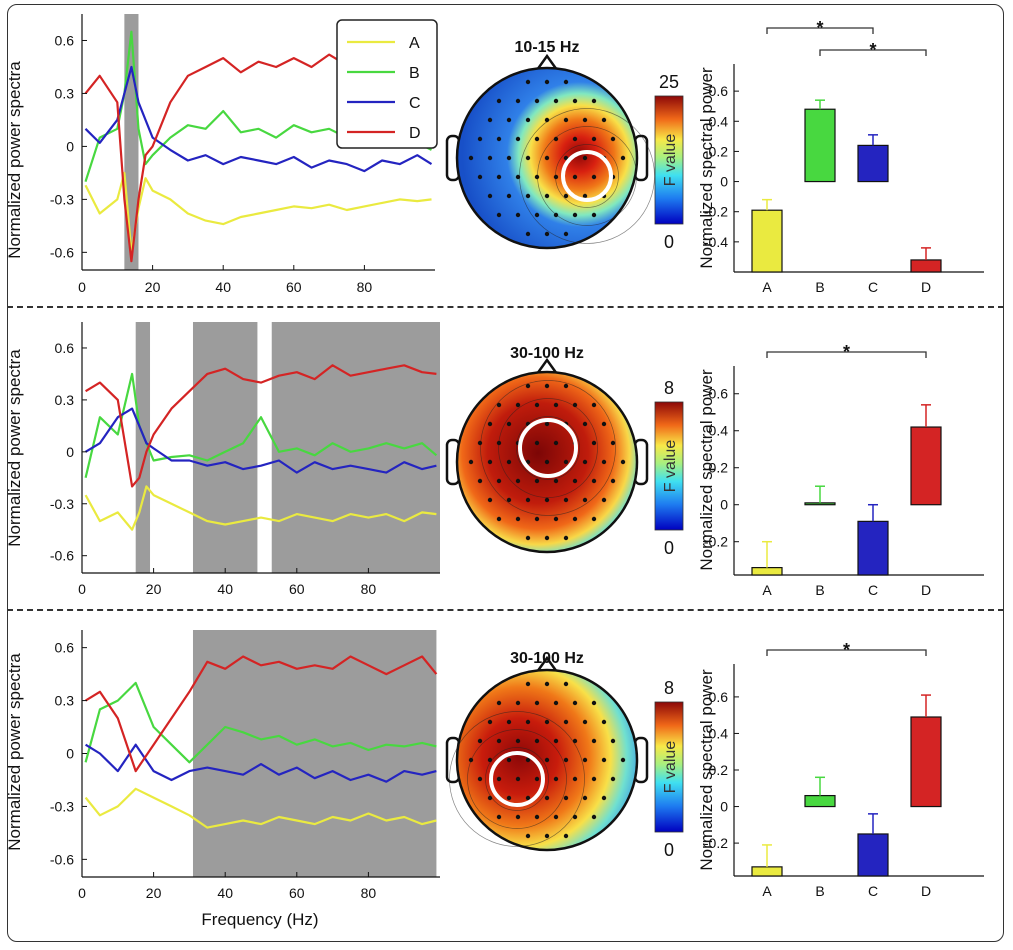 The image size is (1013, 950). What do you see at coordinates (716, 542) in the screenshot?
I see `bars-y-tick-label: -0.2` at bounding box center [716, 542].